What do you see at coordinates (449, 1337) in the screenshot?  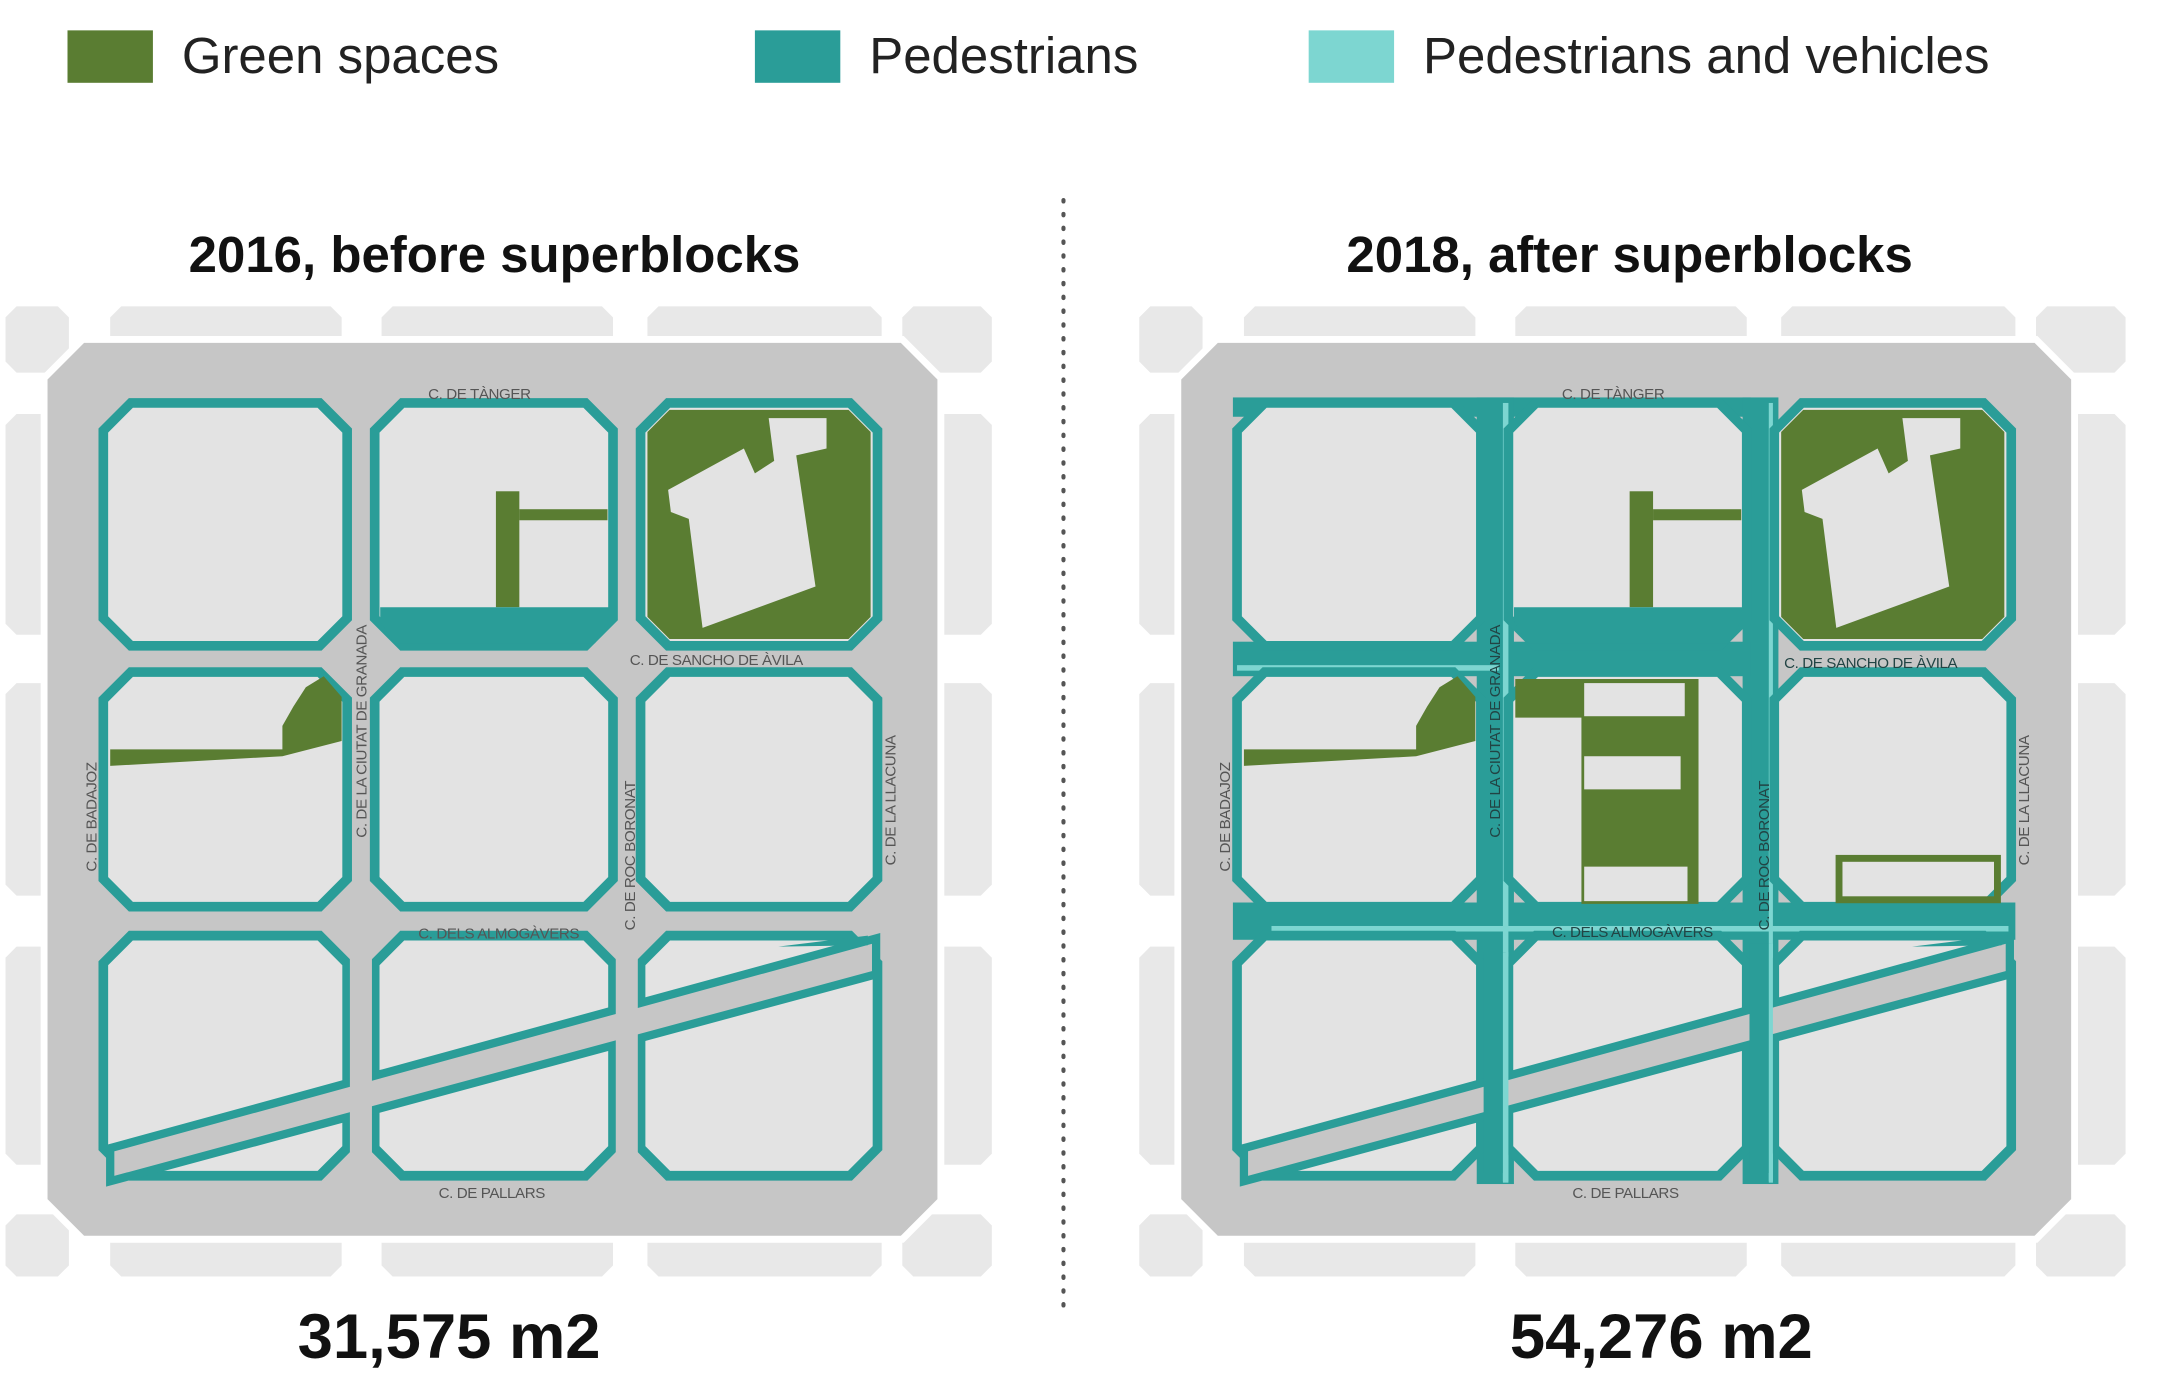 I see `total-area-2016: 31,575 m2` at bounding box center [449, 1337].